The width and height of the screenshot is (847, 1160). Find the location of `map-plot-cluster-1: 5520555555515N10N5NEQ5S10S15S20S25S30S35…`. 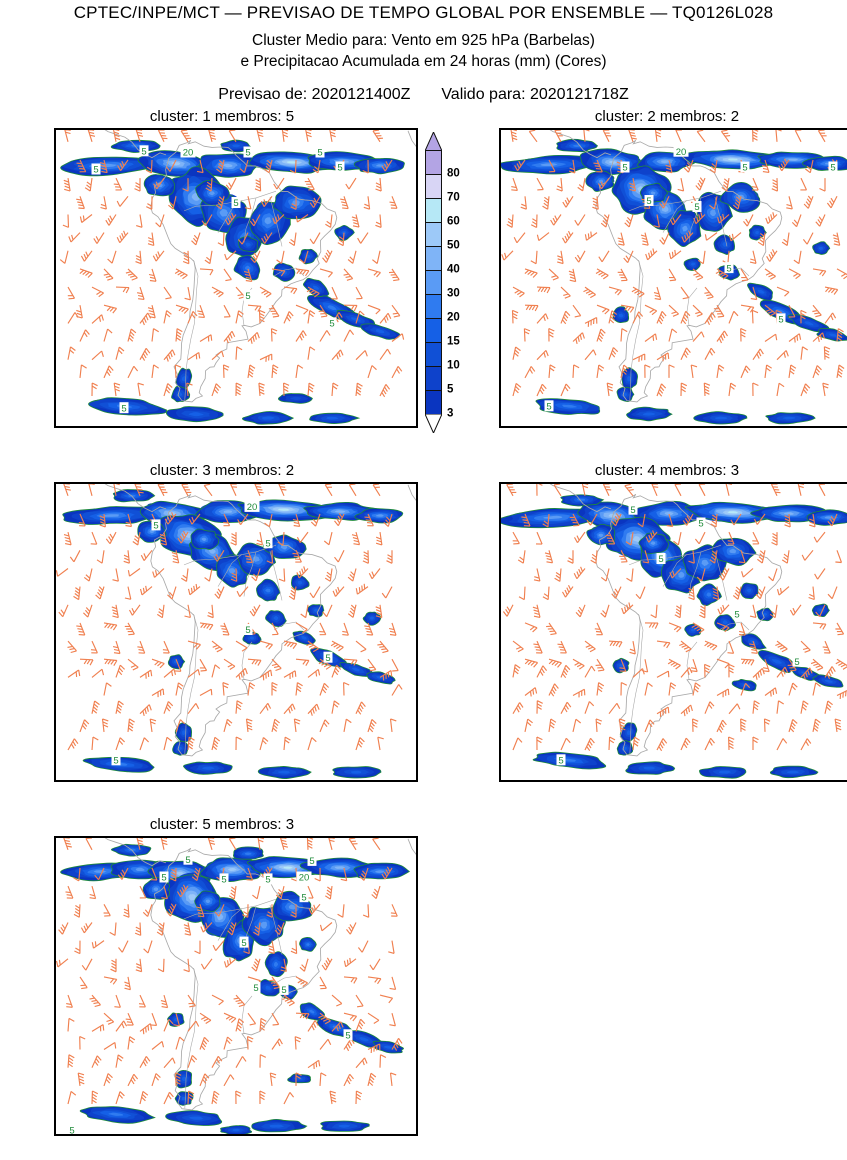

map-plot-cluster-1: 5520555555515N10N5NEQ5S10S15S20S25S30S35… is located at coordinates (236, 278).